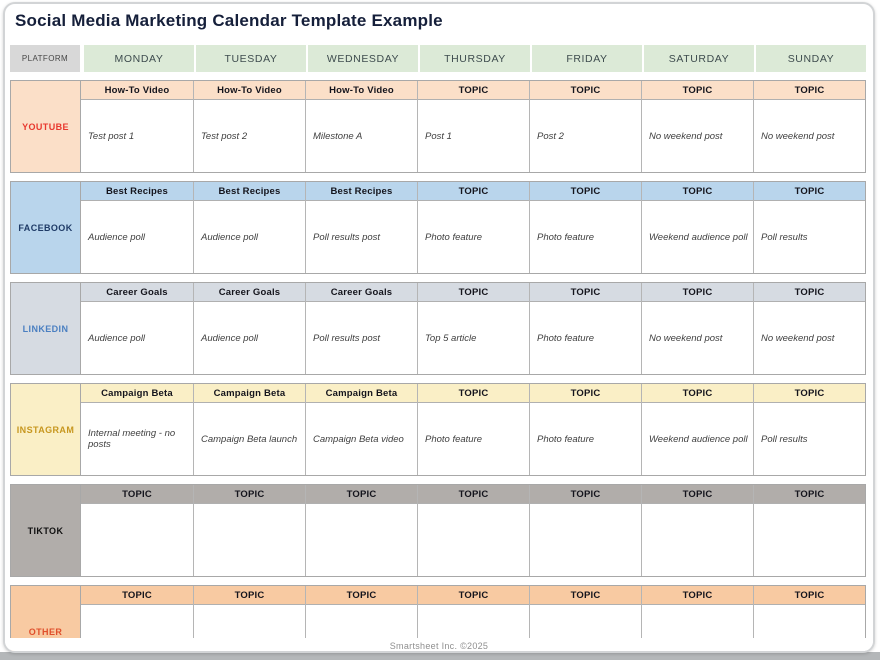 The image size is (880, 660). What do you see at coordinates (475, 58) in the screenshot?
I see `column-header-thursday: THURSDAY` at bounding box center [475, 58].